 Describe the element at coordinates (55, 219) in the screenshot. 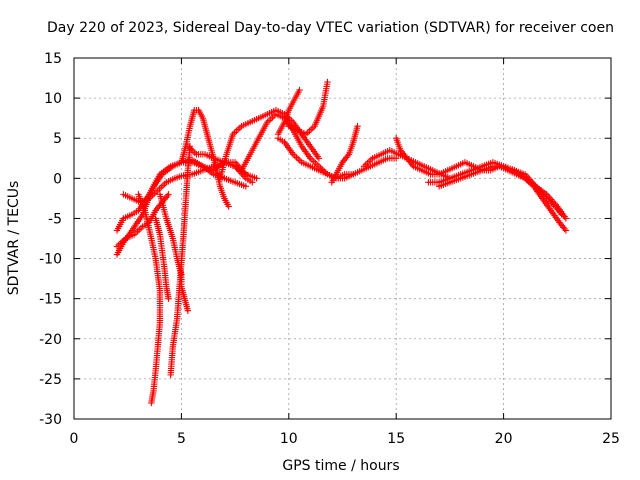

I see `y-tick-label: -5` at that location.